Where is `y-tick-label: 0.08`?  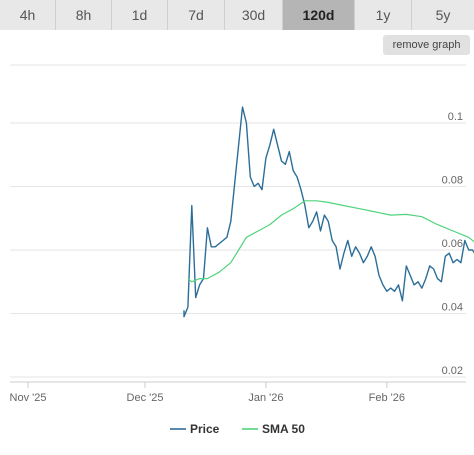
y-tick-label: 0.08 is located at coordinates (452, 181).